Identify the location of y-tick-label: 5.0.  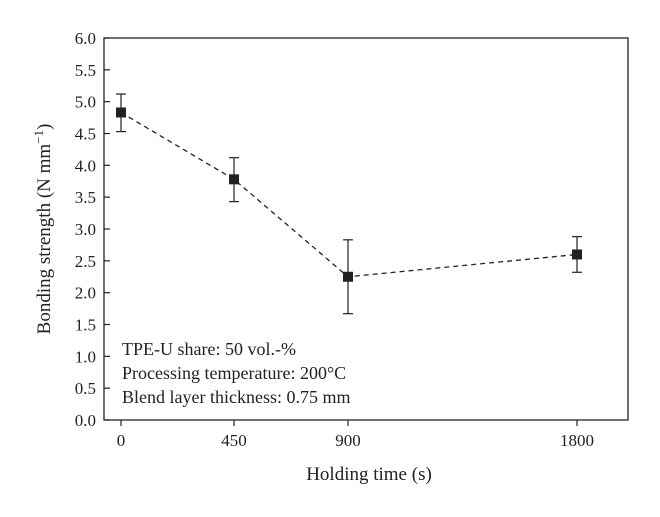
(85, 102).